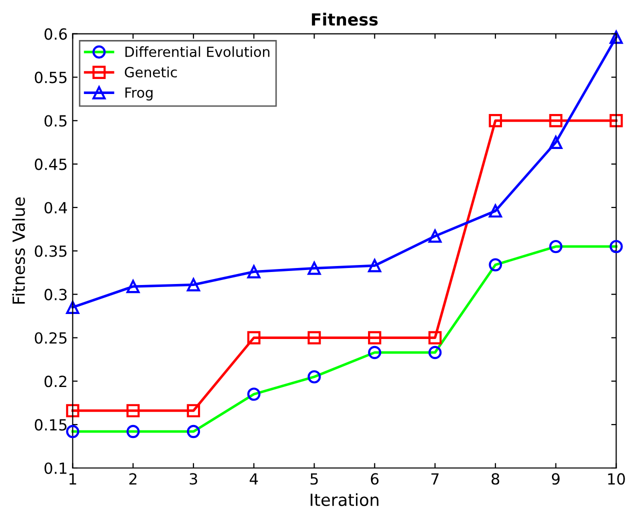 The height and width of the screenshot is (520, 632). Describe the element at coordinates (345, 19) in the screenshot. I see `chart-title: Fitness` at that location.